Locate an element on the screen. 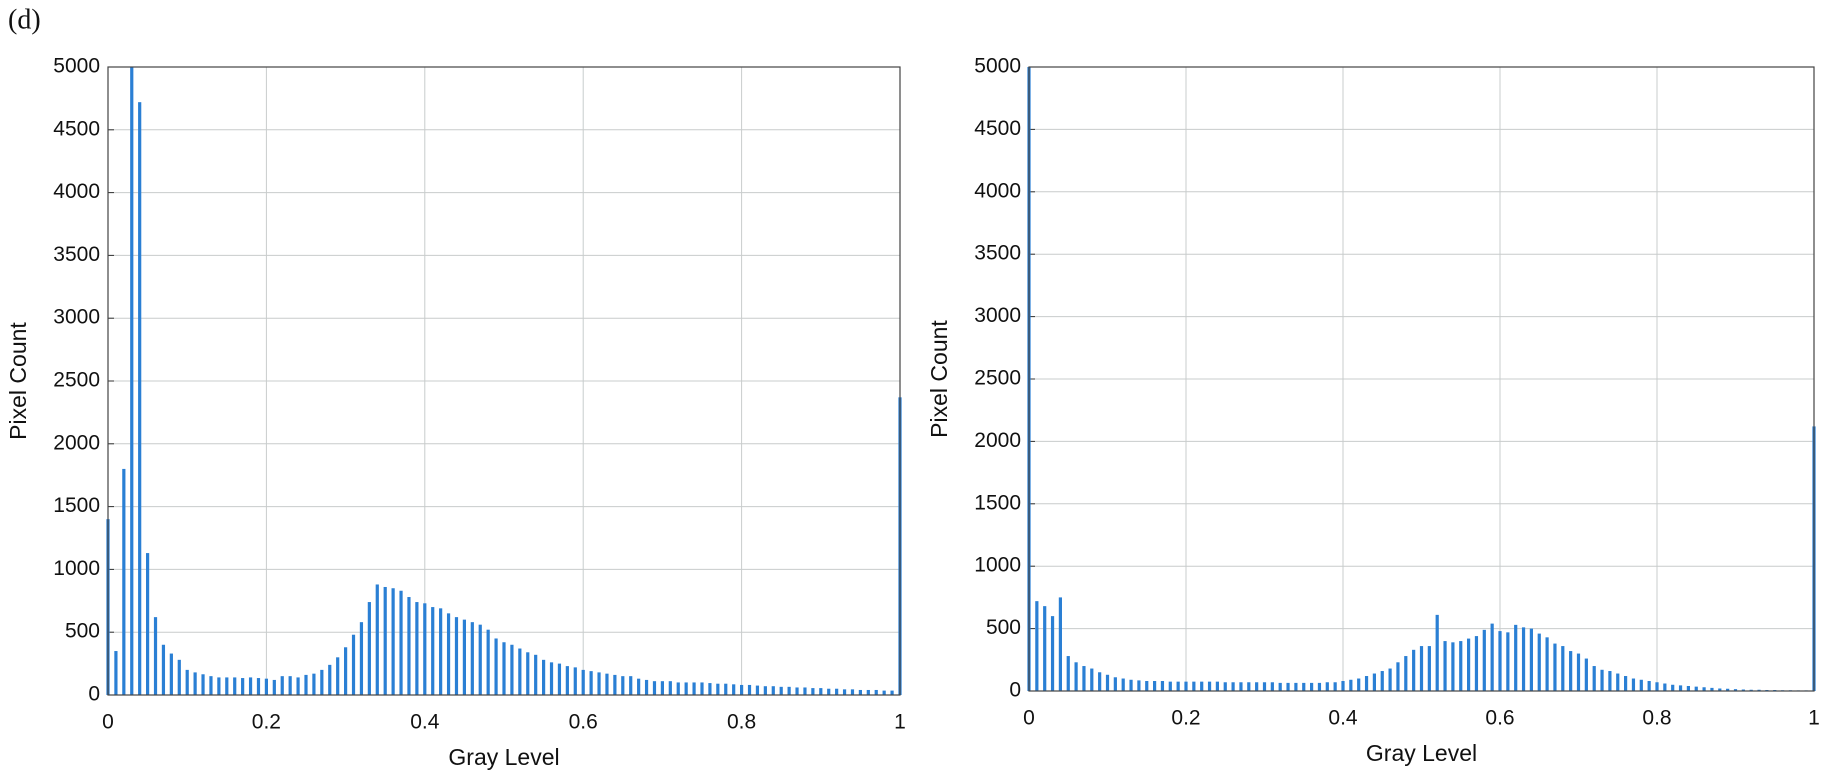  y-tick-label: 5000 is located at coordinates (997, 66).